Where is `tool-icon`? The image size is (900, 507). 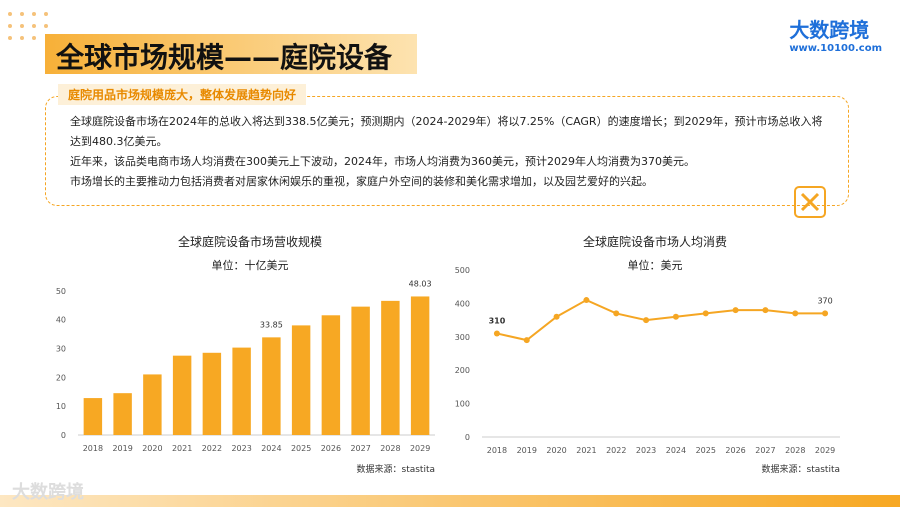
tool-icon is located at coordinates (810, 202).